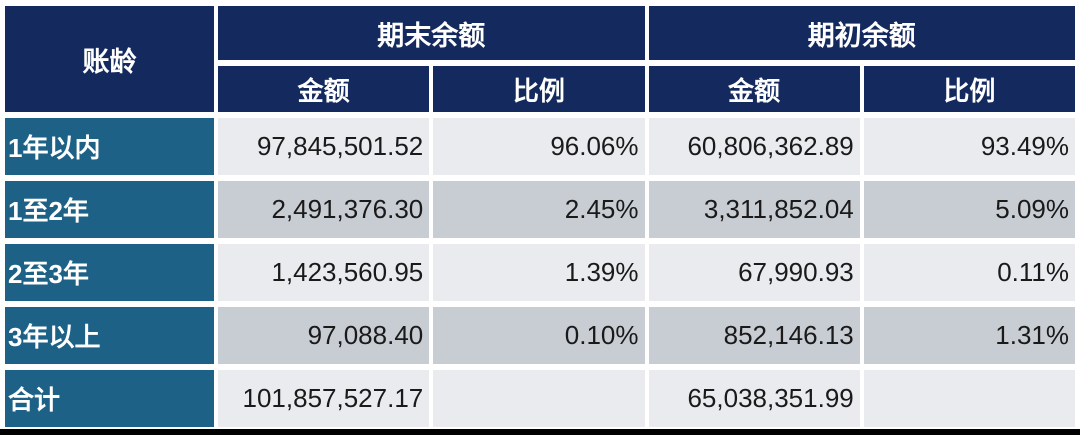 Image resolution: width=1080 pixels, height=443 pixels. I want to click on cell-beginning-ratio: 0.11%, so click(969, 272).